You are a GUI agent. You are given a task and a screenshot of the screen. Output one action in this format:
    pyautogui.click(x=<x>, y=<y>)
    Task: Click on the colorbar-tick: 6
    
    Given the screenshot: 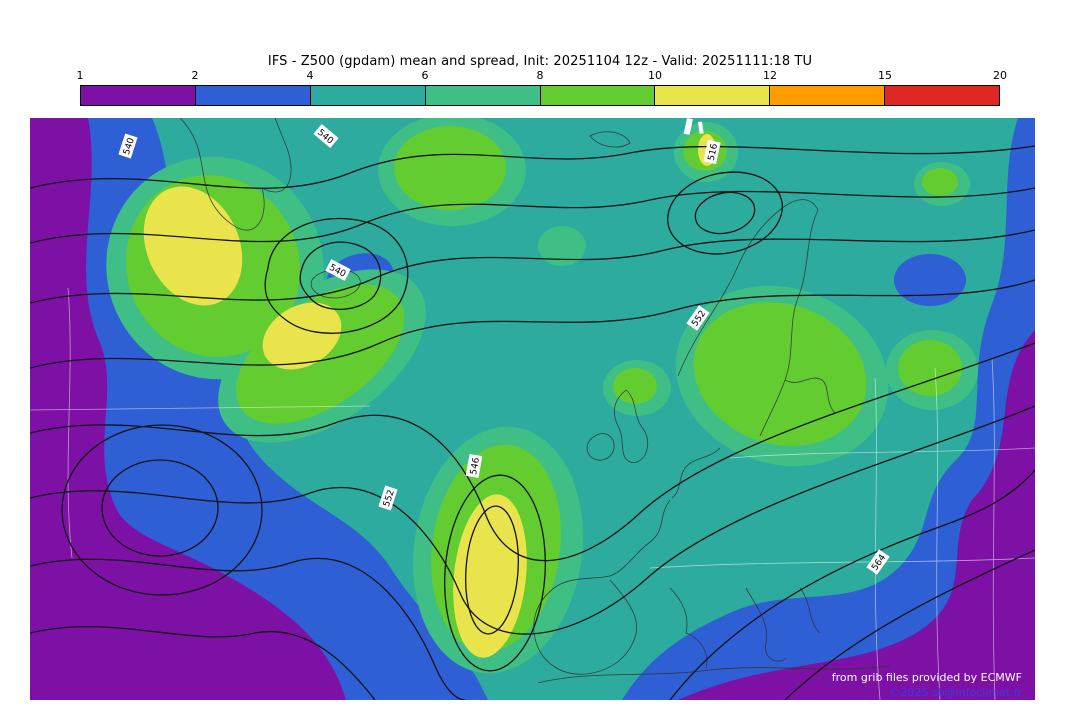 What is the action you would take?
    pyautogui.click(x=425, y=75)
    